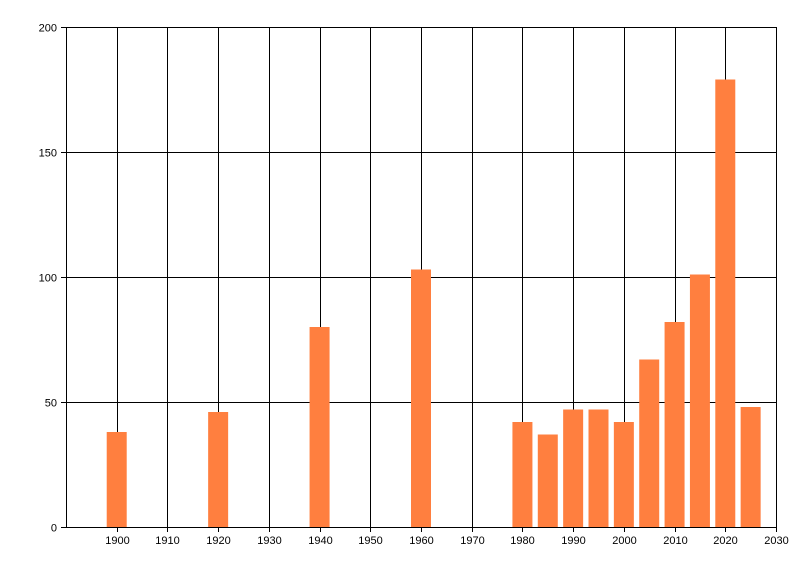 This screenshot has height=576, width=800. I want to click on x-tick-label: 1990, so click(573, 541).